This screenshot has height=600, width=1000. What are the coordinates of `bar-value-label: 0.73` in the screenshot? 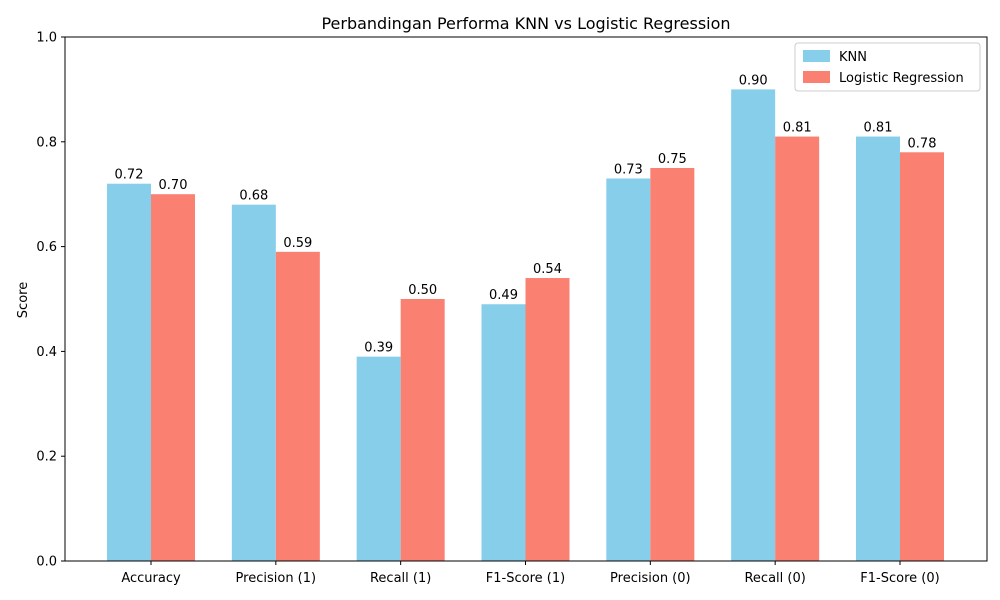 It's located at (628, 169).